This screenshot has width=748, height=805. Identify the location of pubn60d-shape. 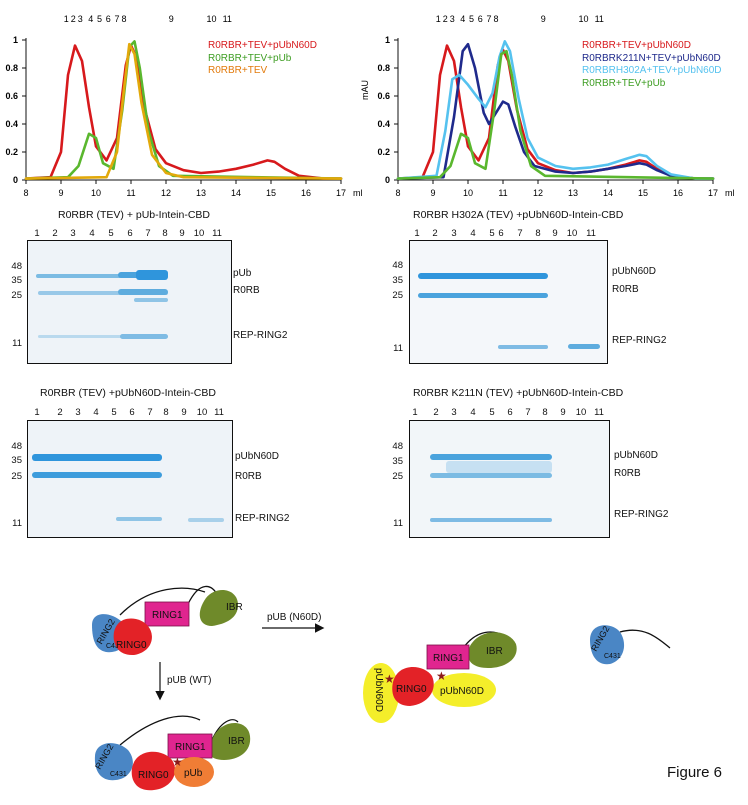
(381, 693).